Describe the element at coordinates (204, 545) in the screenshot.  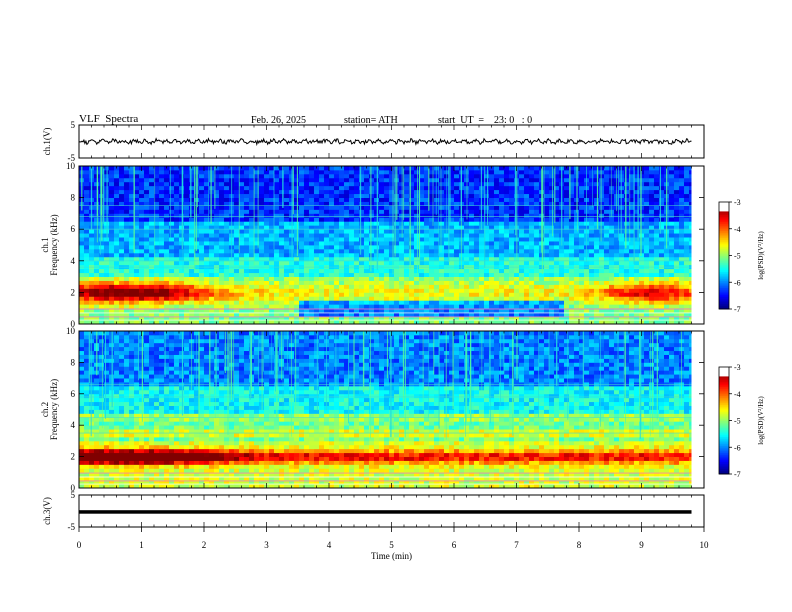
I see `x-tick-label: 2` at that location.